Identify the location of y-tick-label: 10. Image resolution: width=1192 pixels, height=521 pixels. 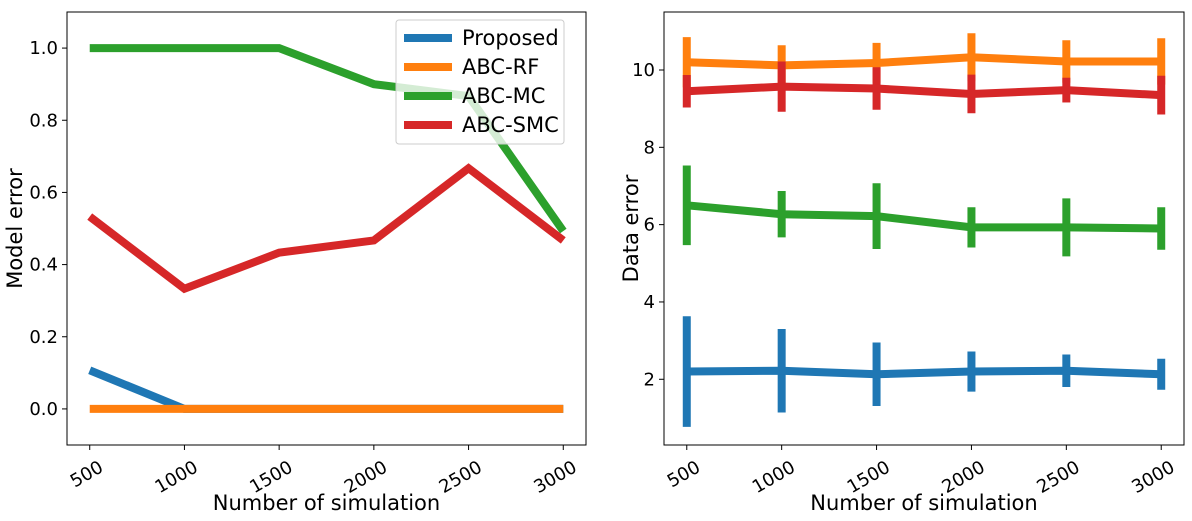
(643, 70).